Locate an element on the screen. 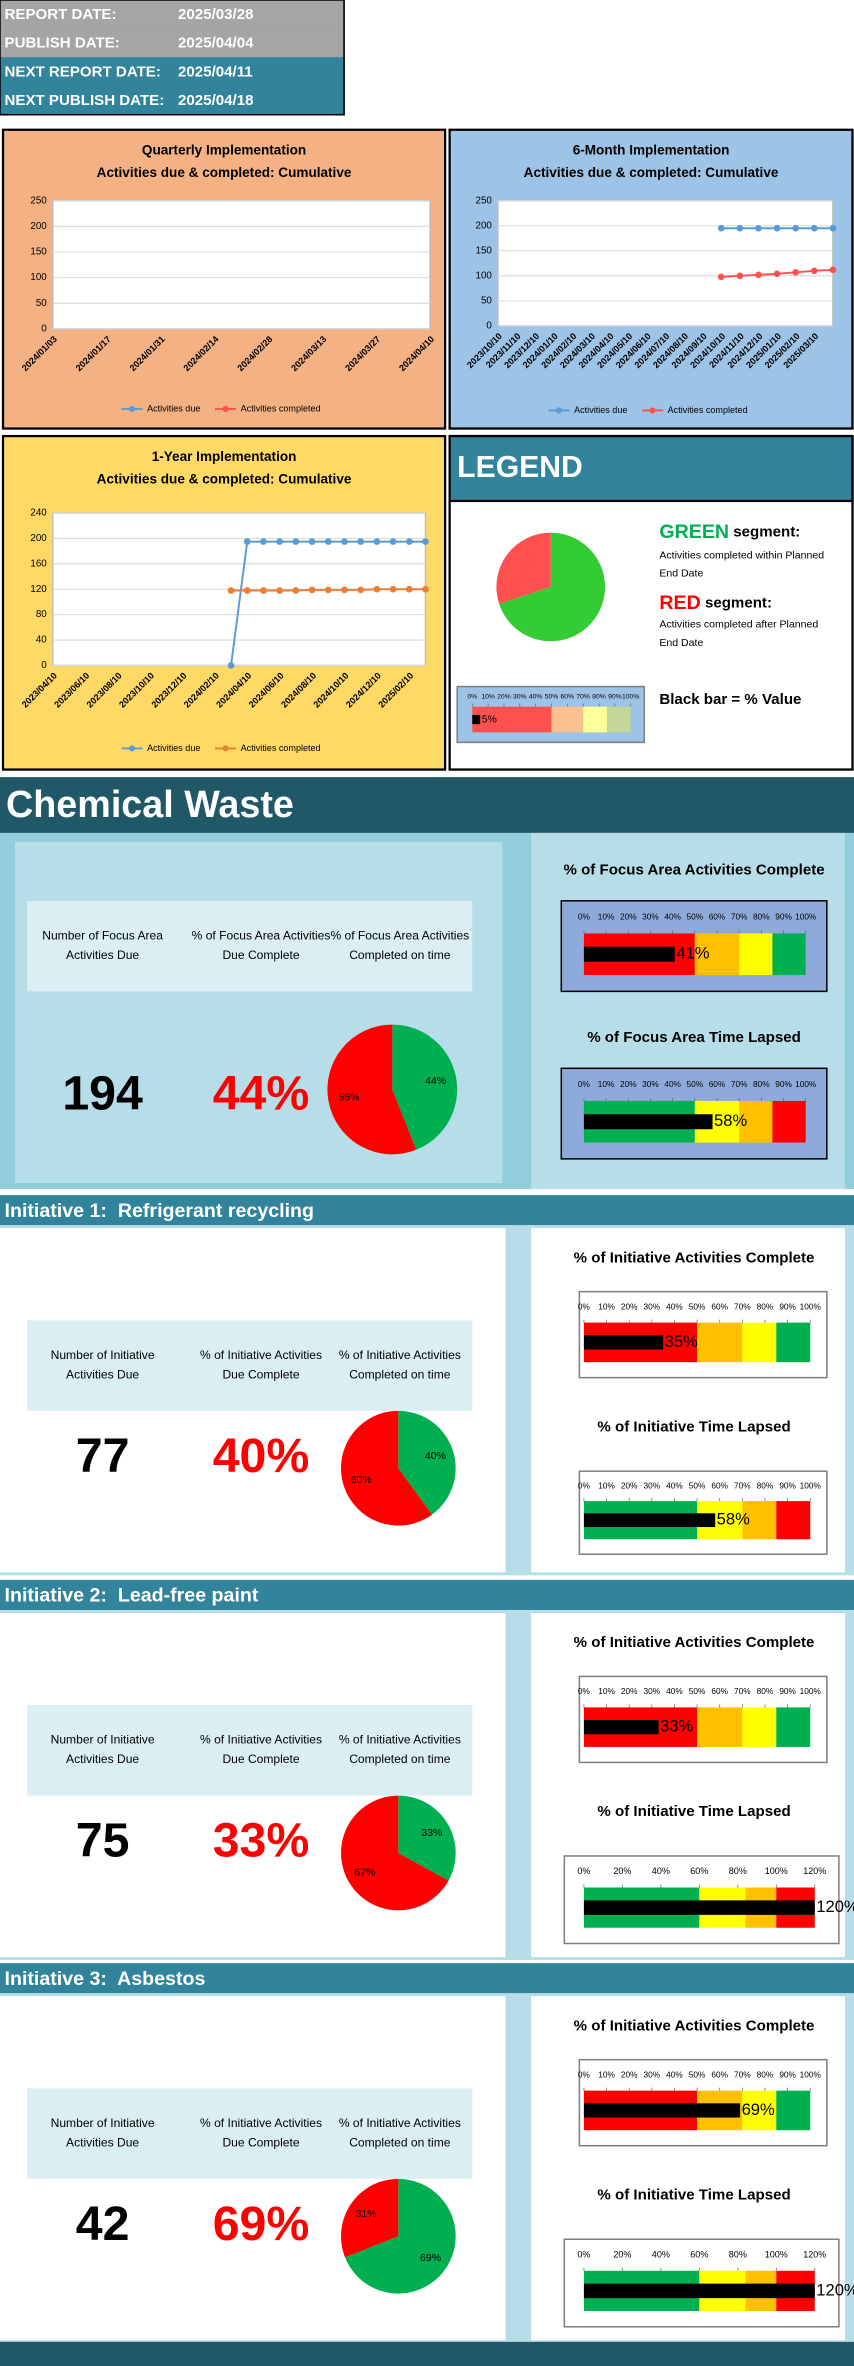 The image size is (854, 2366). chart-title: 6-Month Implementation is located at coordinates (651, 149).